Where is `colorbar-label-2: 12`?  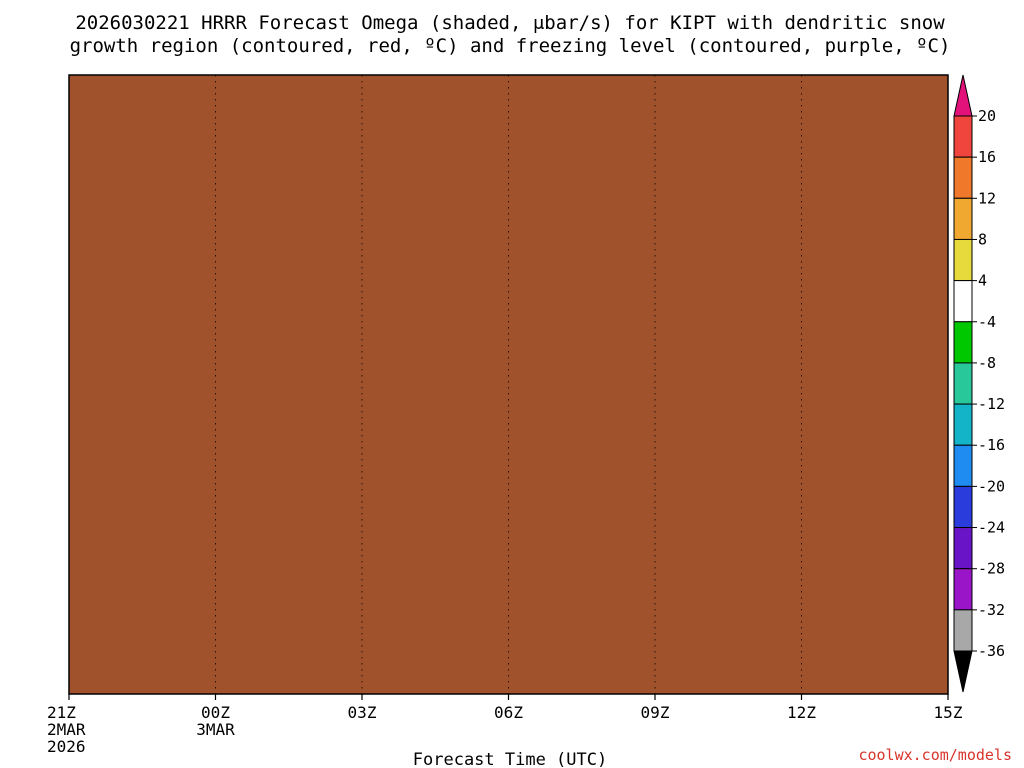
colorbar-label-2: 12 is located at coordinates (987, 198).